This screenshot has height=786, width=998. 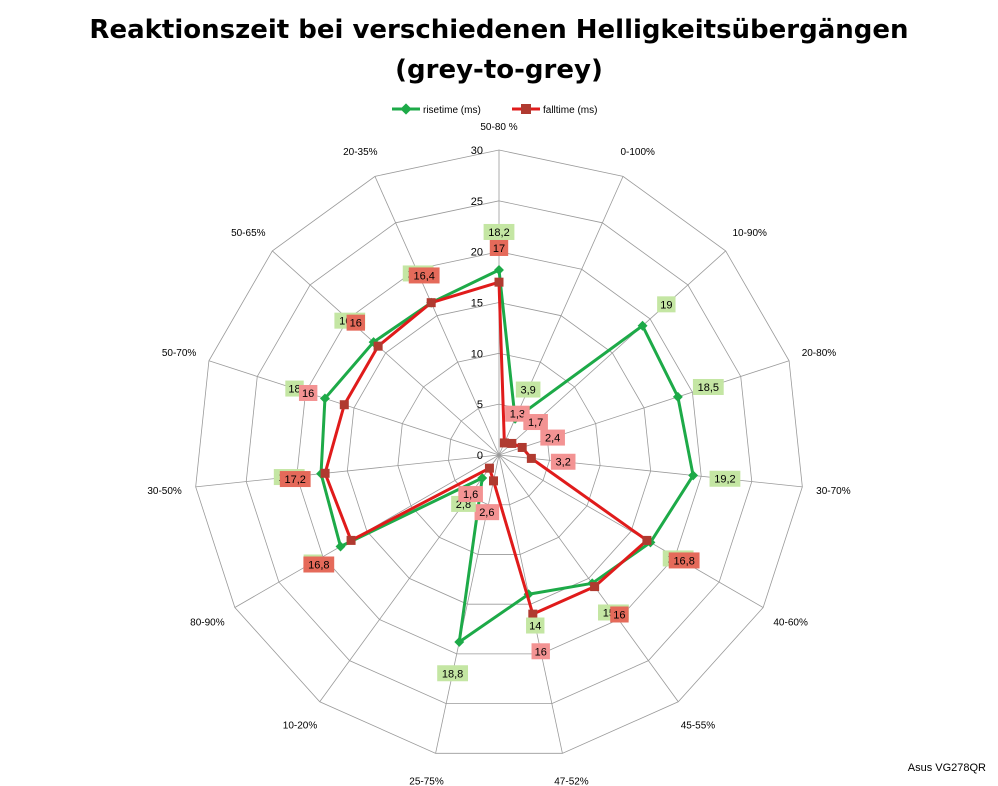 What do you see at coordinates (571, 781) in the screenshot?
I see `category-label: 47-52%` at bounding box center [571, 781].